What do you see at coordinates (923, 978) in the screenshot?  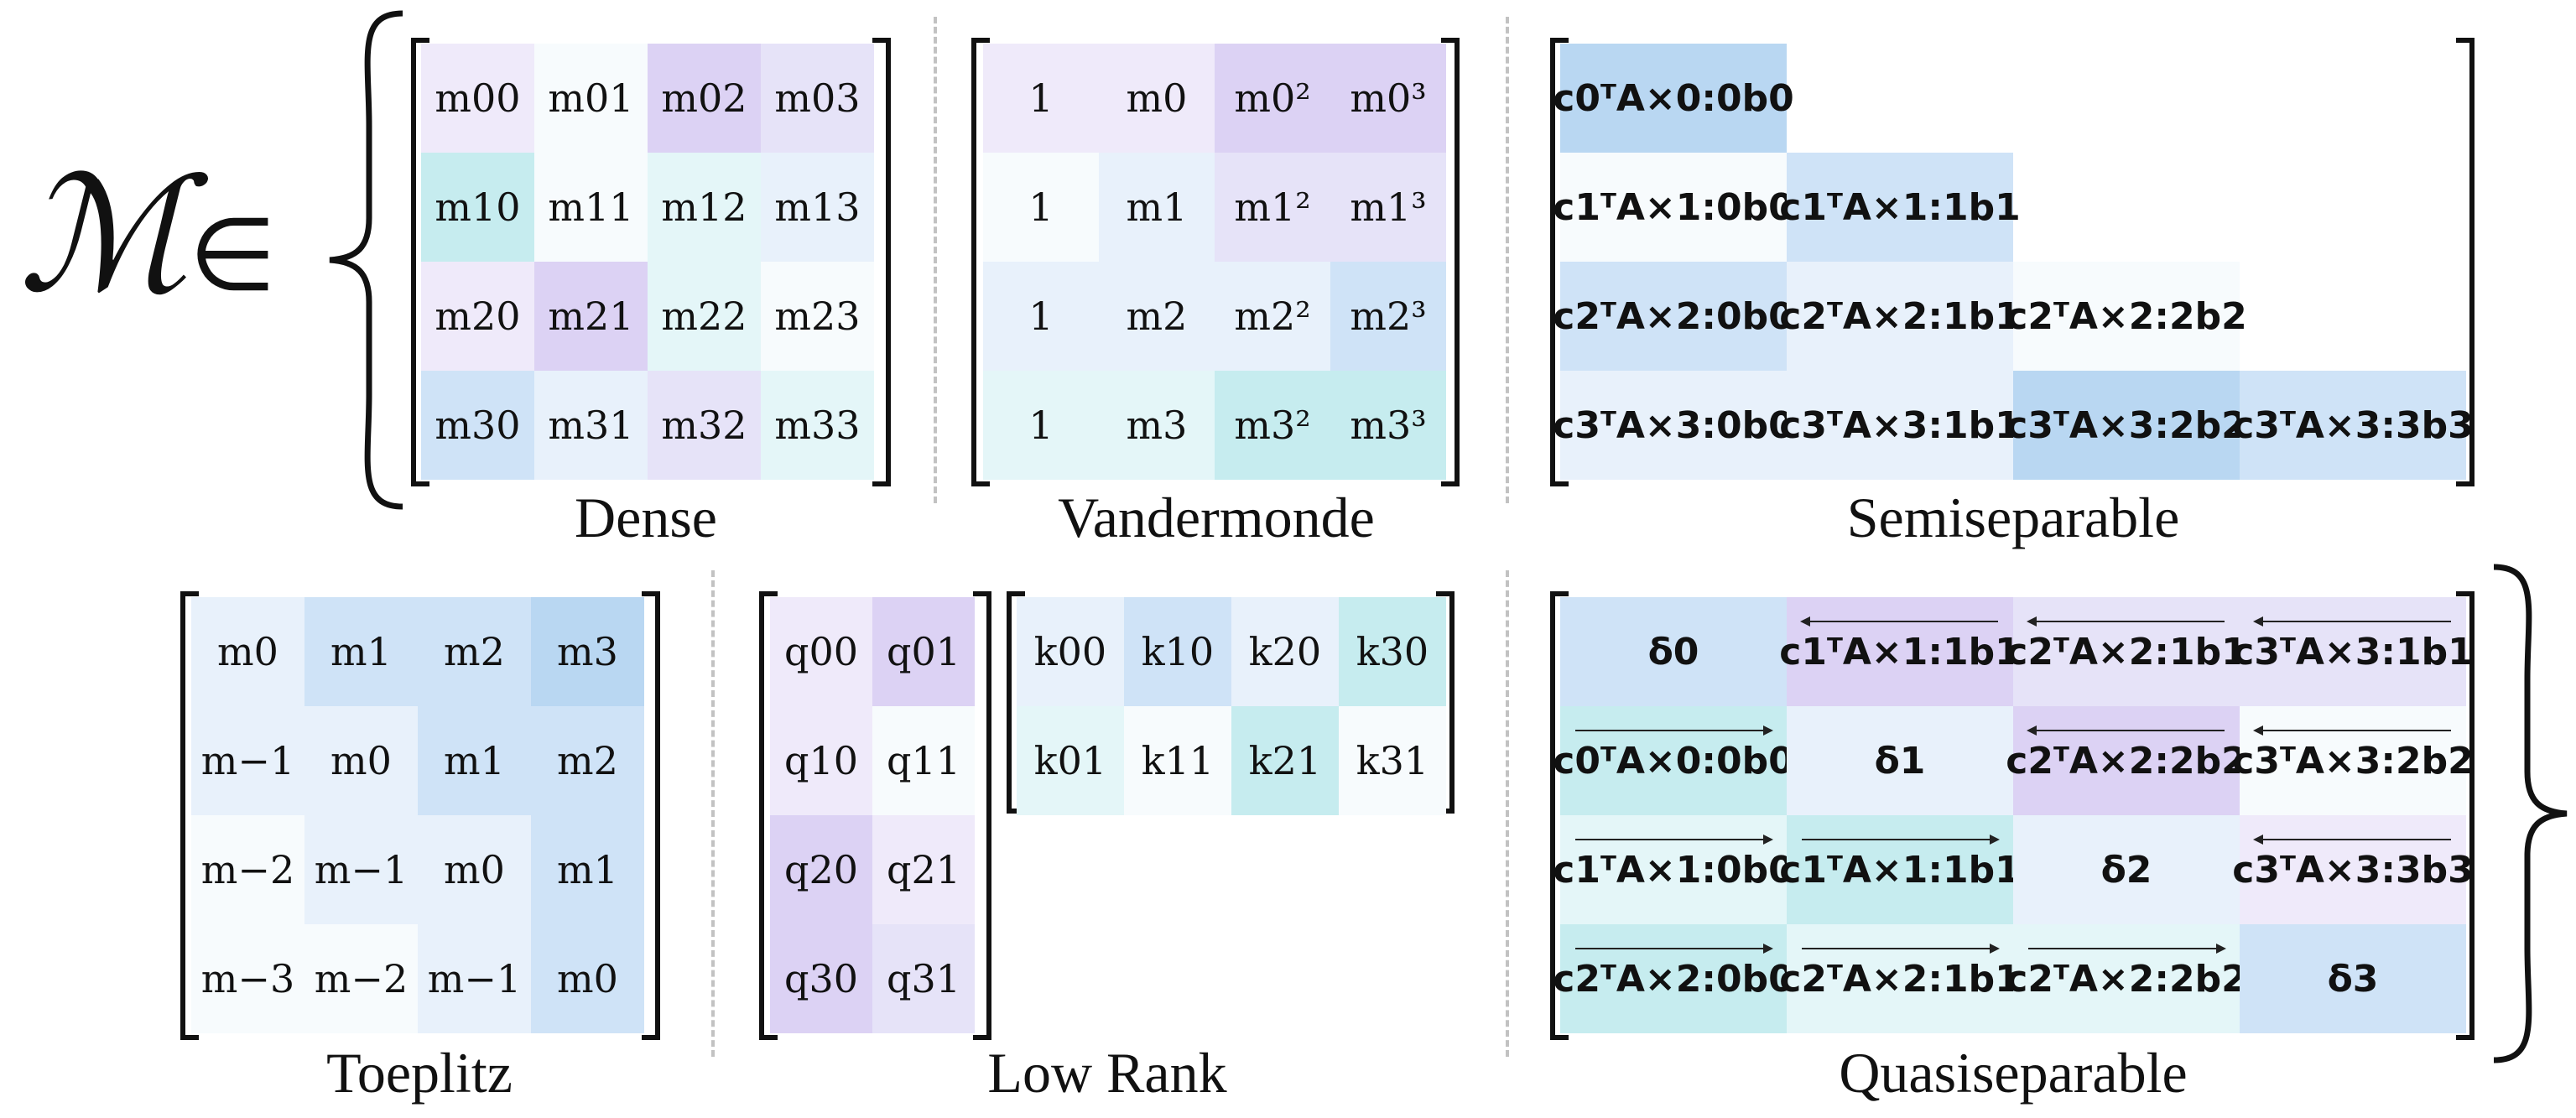 I see `q-cell: q31` at bounding box center [923, 978].